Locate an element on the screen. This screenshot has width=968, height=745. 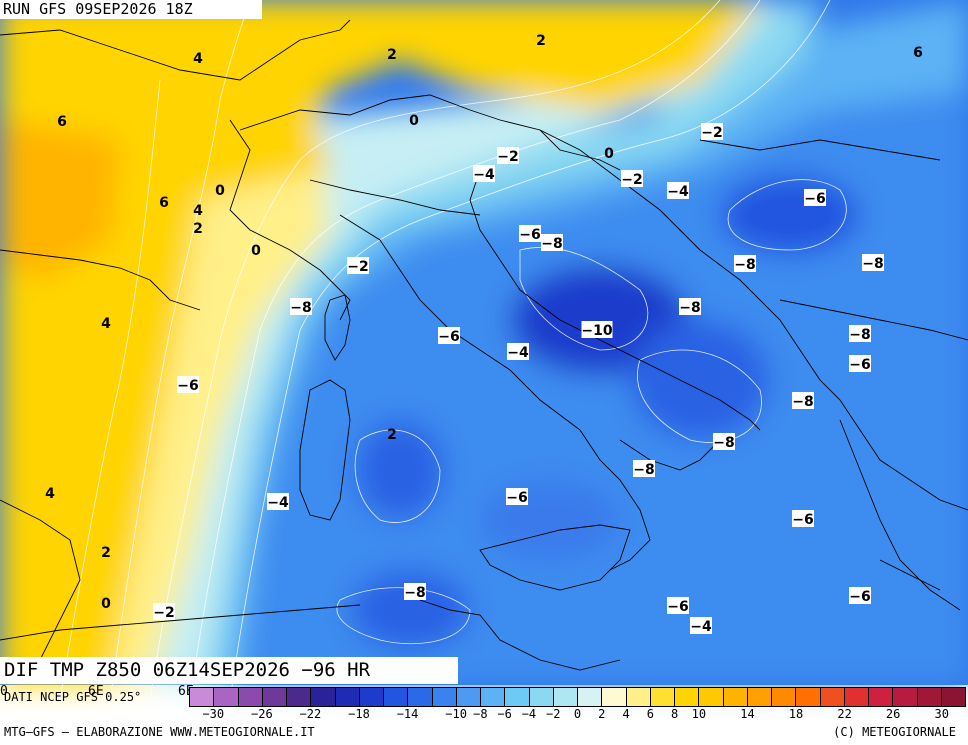
field-label: DIF TMP Z850 06Z14SEP2026 −96 HR is located at coordinates (229, 670).